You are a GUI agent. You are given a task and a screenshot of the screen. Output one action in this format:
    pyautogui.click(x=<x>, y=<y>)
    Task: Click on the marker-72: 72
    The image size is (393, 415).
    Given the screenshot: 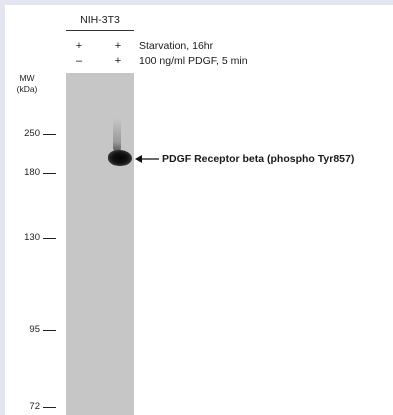 What is the action you would take?
    pyautogui.click(x=38, y=407)
    